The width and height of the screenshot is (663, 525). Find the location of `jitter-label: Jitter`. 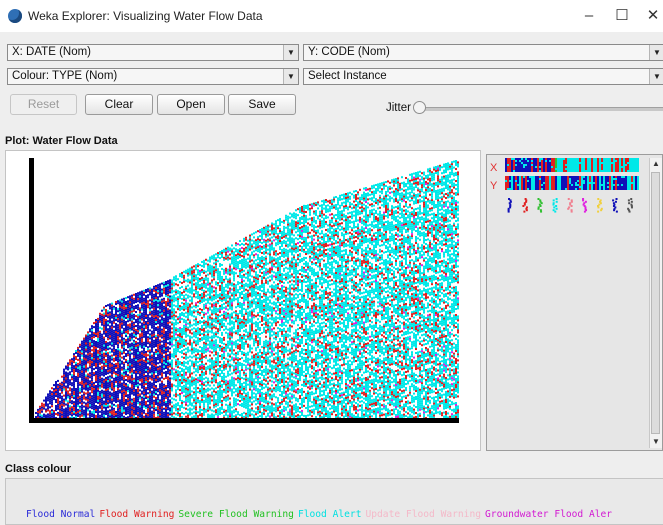

jitter-label: Jitter is located at coordinates (398, 108).